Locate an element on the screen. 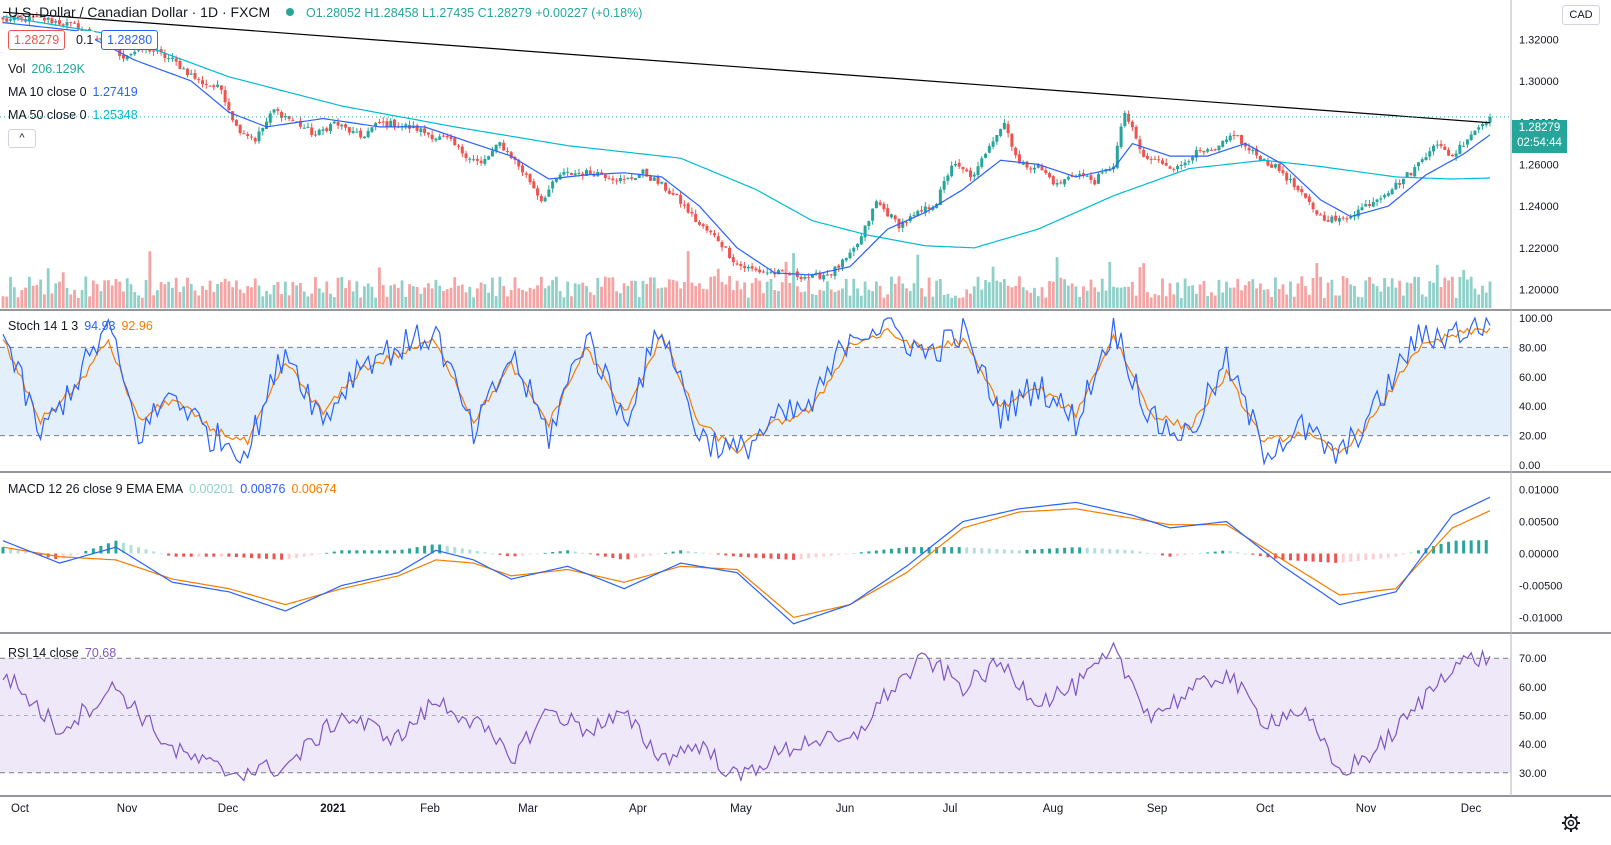 The width and height of the screenshot is (1611, 845). stoch-axis-label: 100.00 is located at coordinates (1536, 319).